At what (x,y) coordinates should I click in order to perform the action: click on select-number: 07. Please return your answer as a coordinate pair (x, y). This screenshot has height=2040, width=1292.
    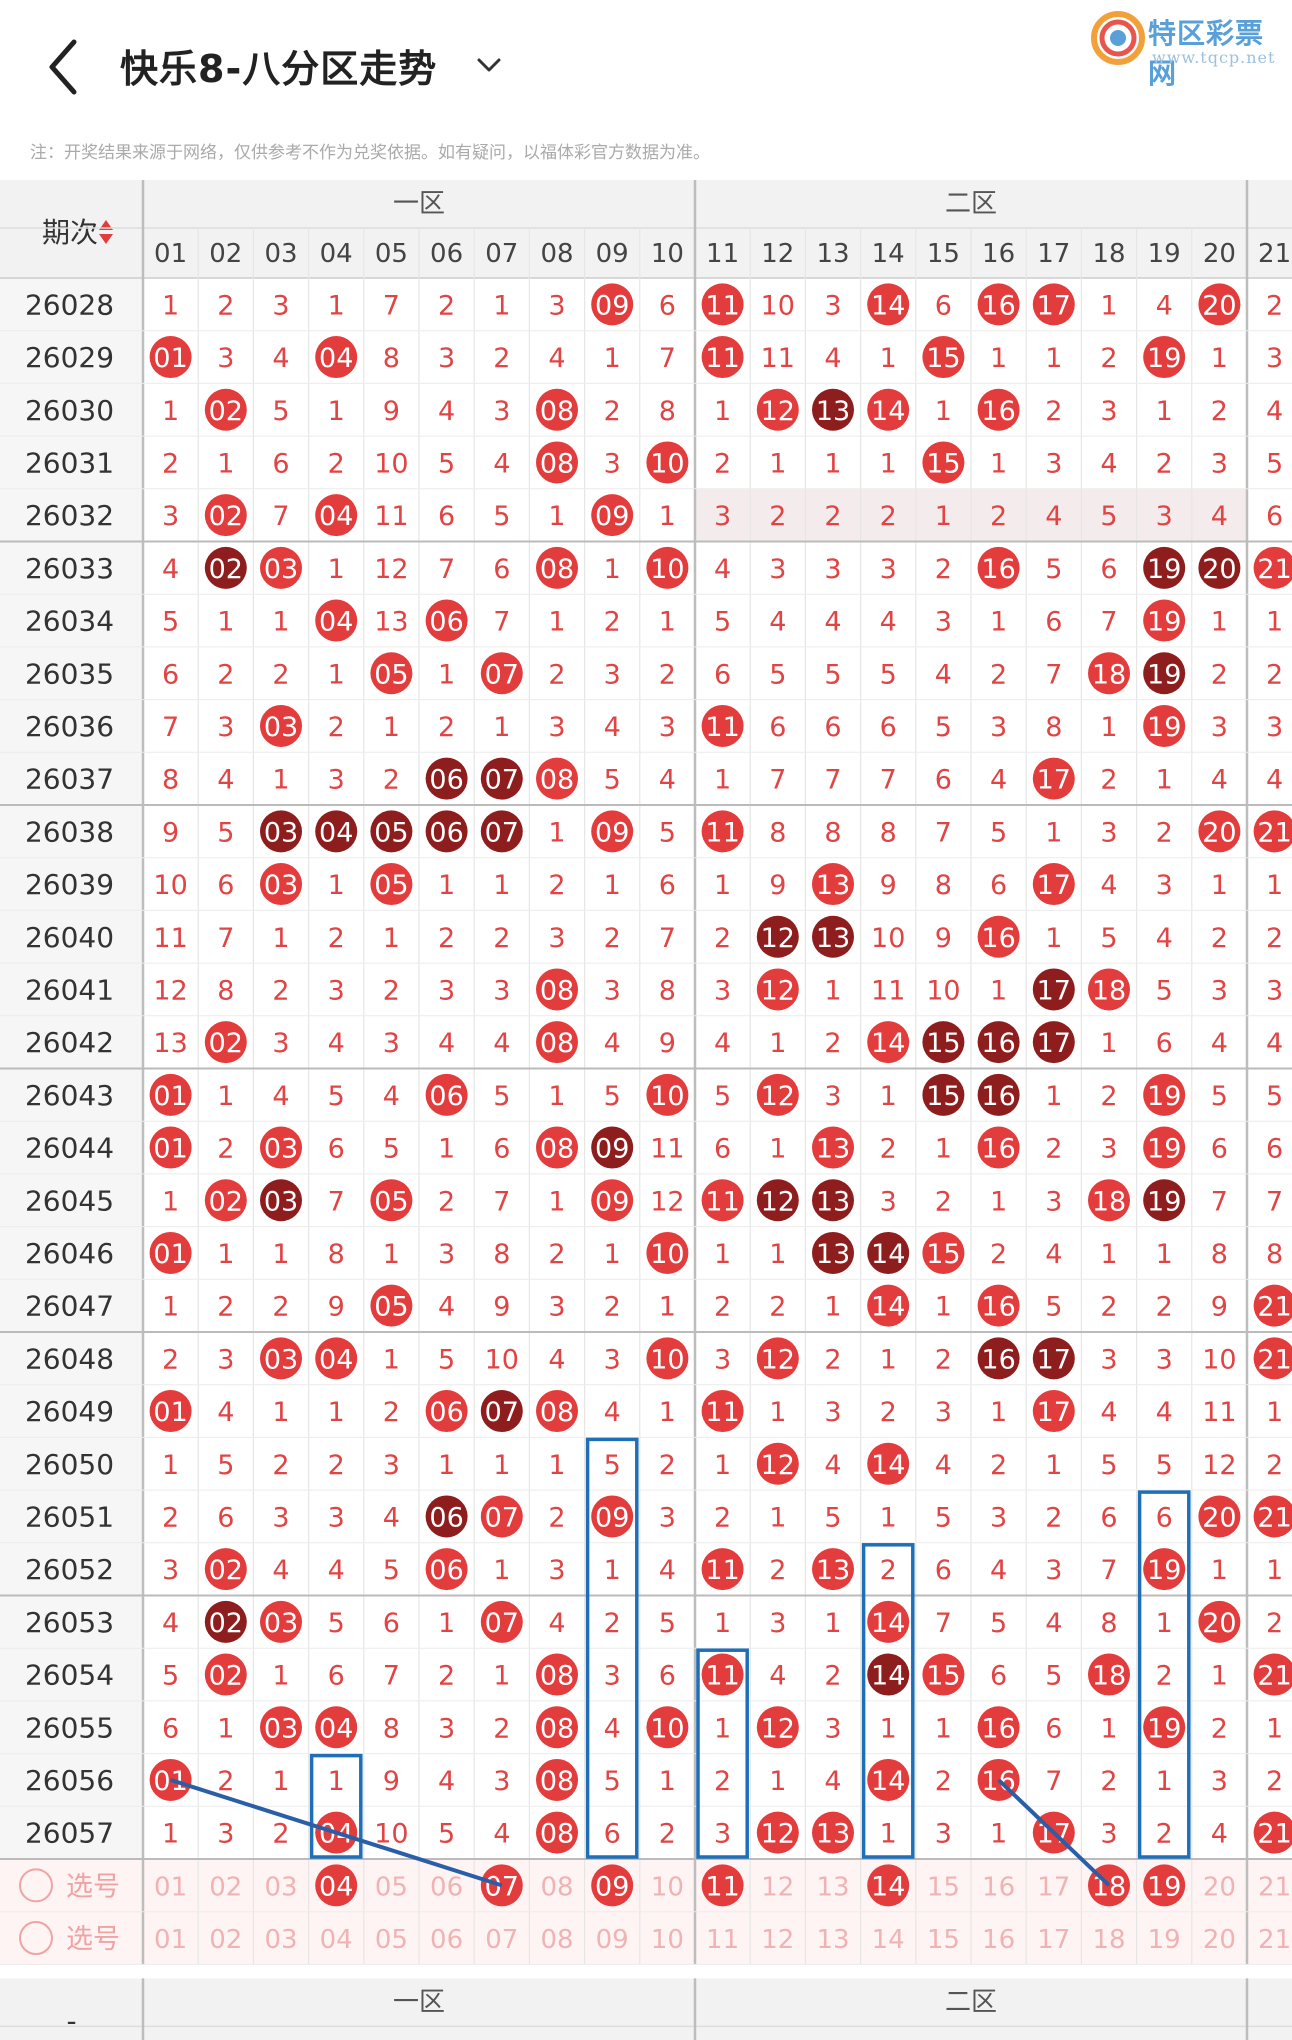
    Looking at the image, I should click on (501, 1940).